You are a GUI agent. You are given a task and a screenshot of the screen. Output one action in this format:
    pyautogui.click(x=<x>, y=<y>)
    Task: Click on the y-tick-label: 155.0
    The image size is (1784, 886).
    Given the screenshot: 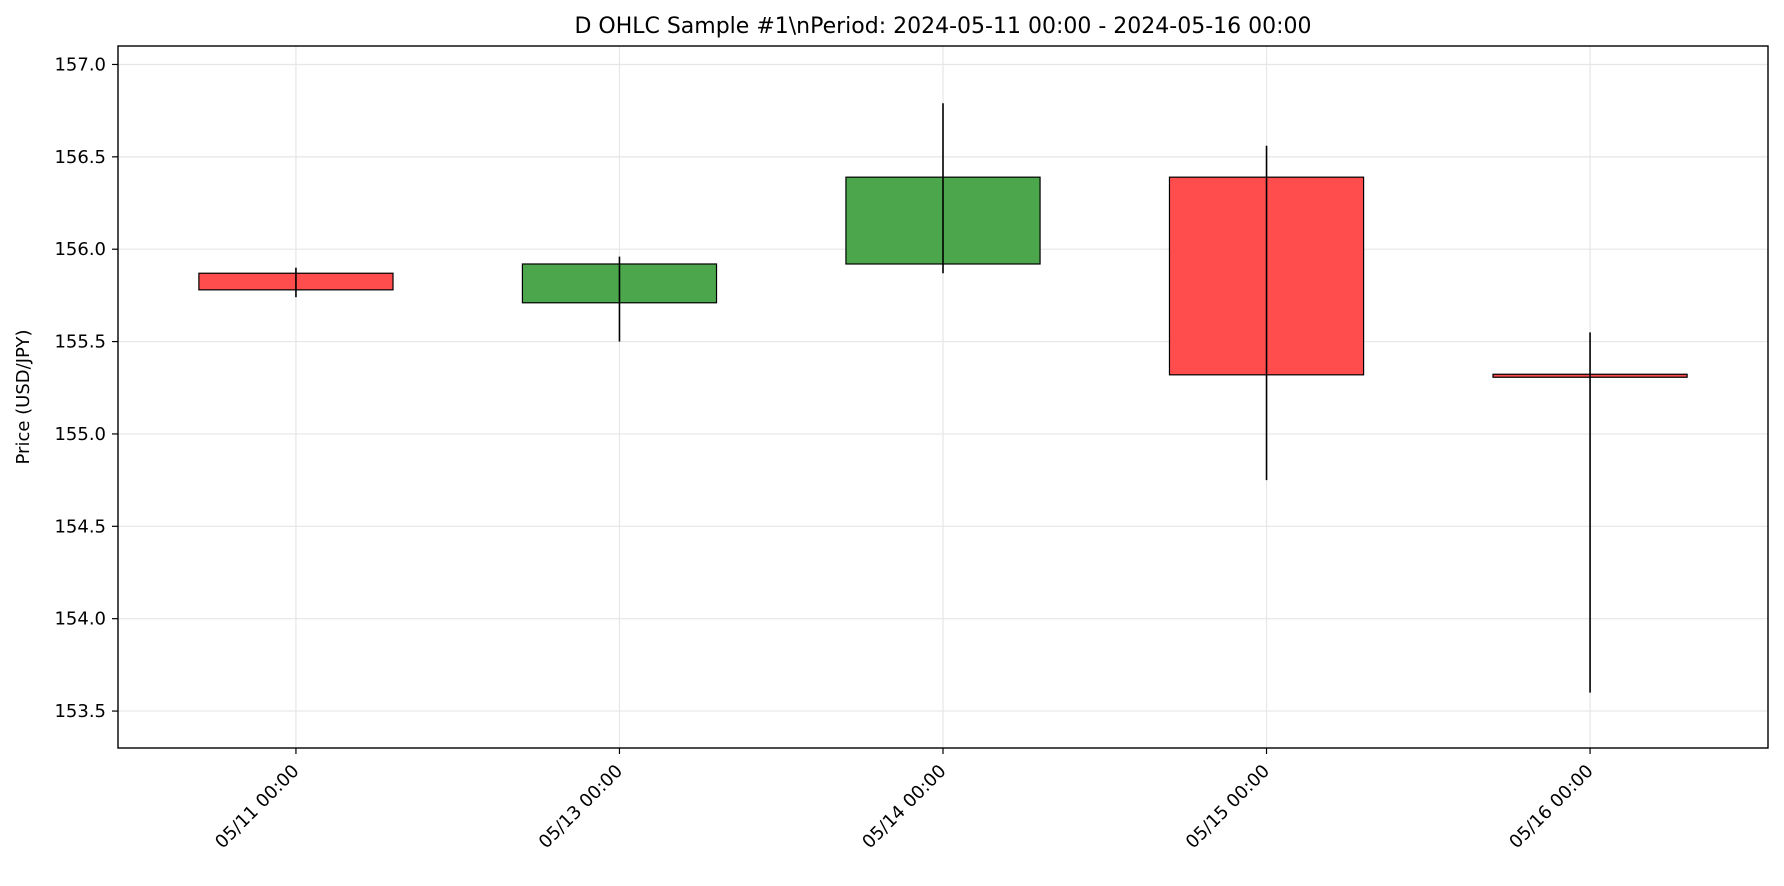 What is the action you would take?
    pyautogui.click(x=80, y=434)
    